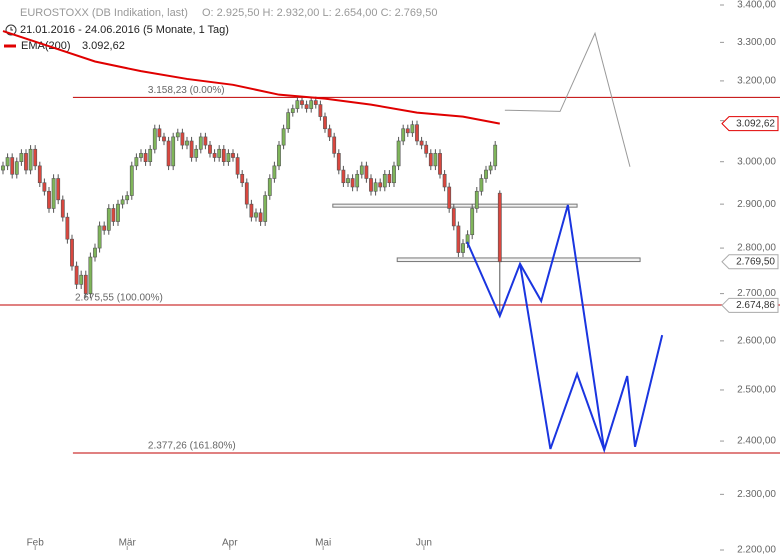 The height and width of the screenshot is (554, 780). What do you see at coordinates (756, 42) in the screenshot?
I see `y-tick-label: 3.300,00` at bounding box center [756, 42].